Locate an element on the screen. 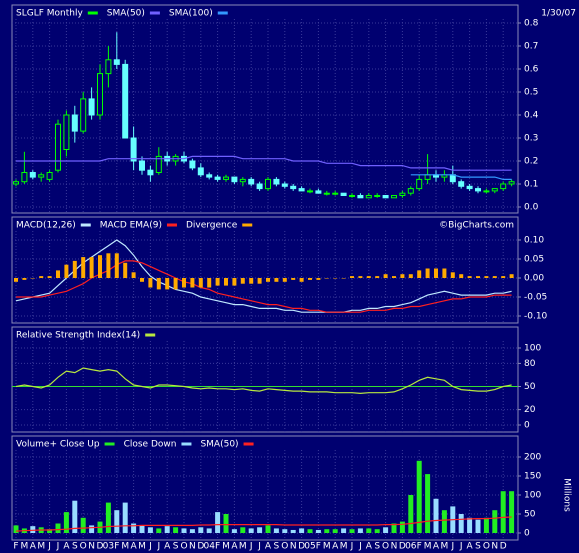 The image size is (579, 553). y-tick-label: 0.00 is located at coordinates (534, 279).